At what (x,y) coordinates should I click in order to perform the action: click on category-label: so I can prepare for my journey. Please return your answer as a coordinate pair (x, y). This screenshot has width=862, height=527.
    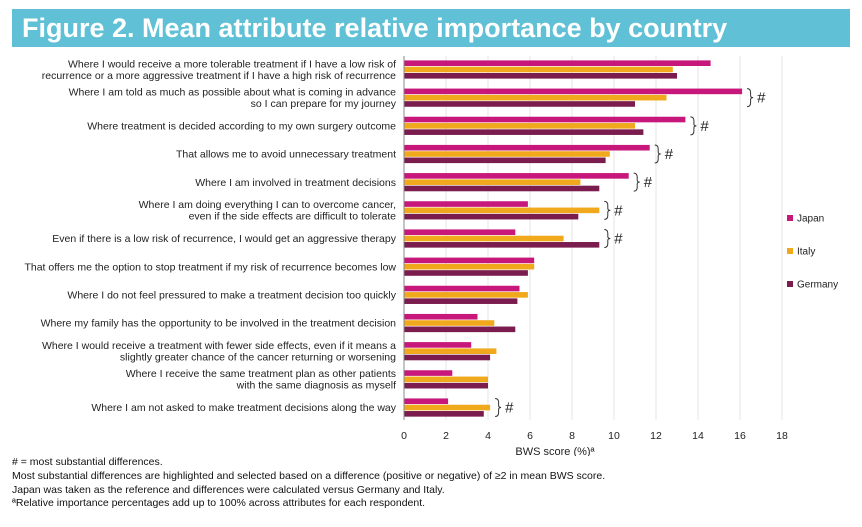
    Looking at the image, I should click on (324, 104).